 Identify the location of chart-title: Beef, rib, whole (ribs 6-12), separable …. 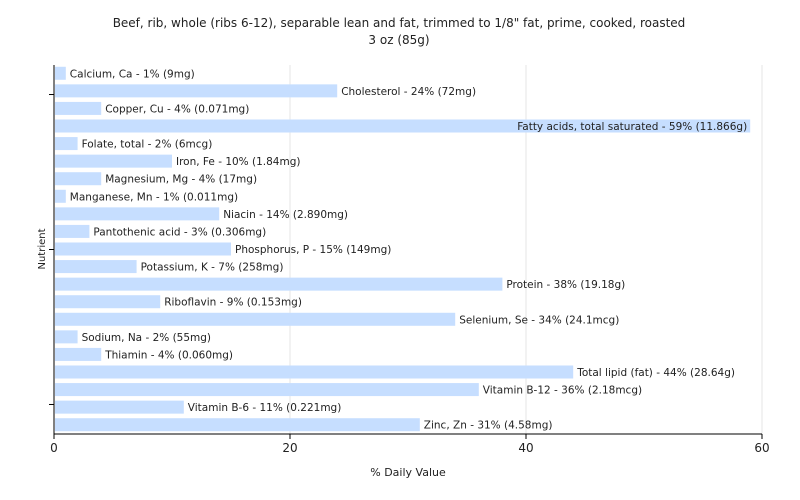
(399, 23).